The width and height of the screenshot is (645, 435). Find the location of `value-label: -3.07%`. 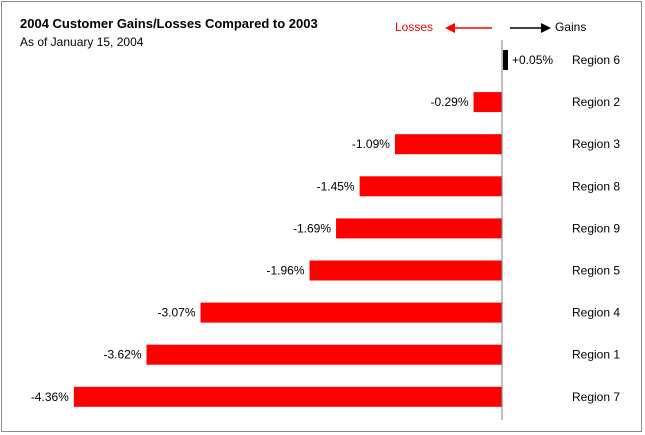

value-label: -3.07% is located at coordinates (176, 313).